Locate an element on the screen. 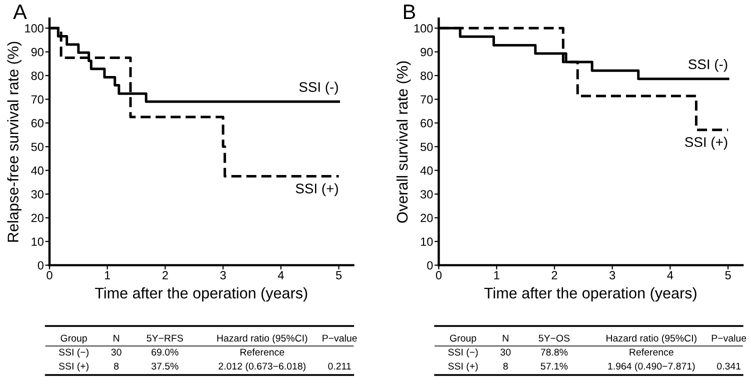 The image size is (750, 381). chart-title: B is located at coordinates (410, 11).